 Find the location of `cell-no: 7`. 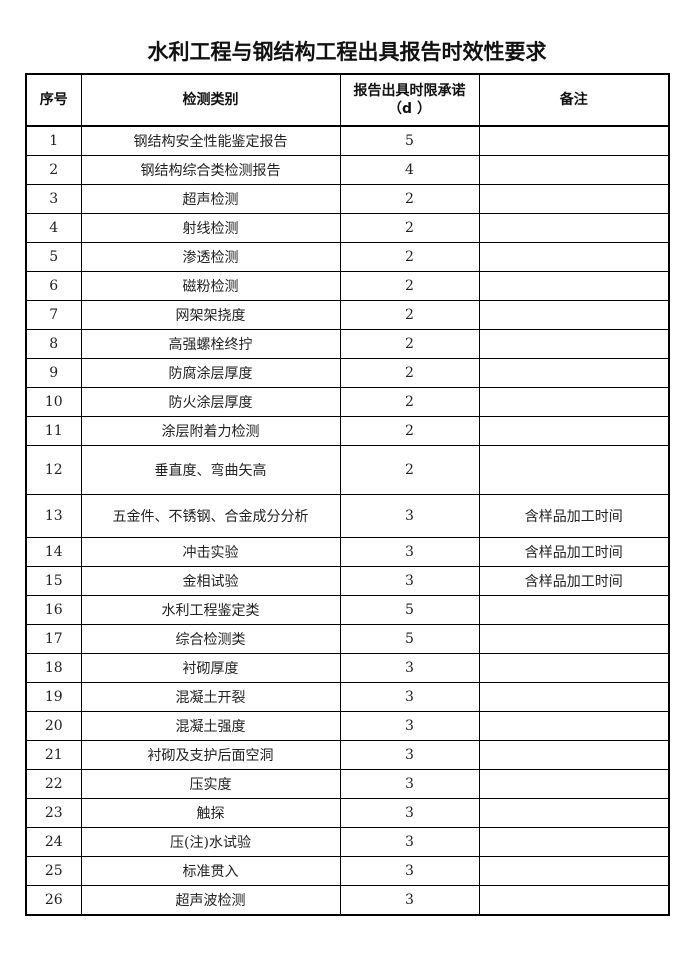

cell-no: 7 is located at coordinates (53, 315).